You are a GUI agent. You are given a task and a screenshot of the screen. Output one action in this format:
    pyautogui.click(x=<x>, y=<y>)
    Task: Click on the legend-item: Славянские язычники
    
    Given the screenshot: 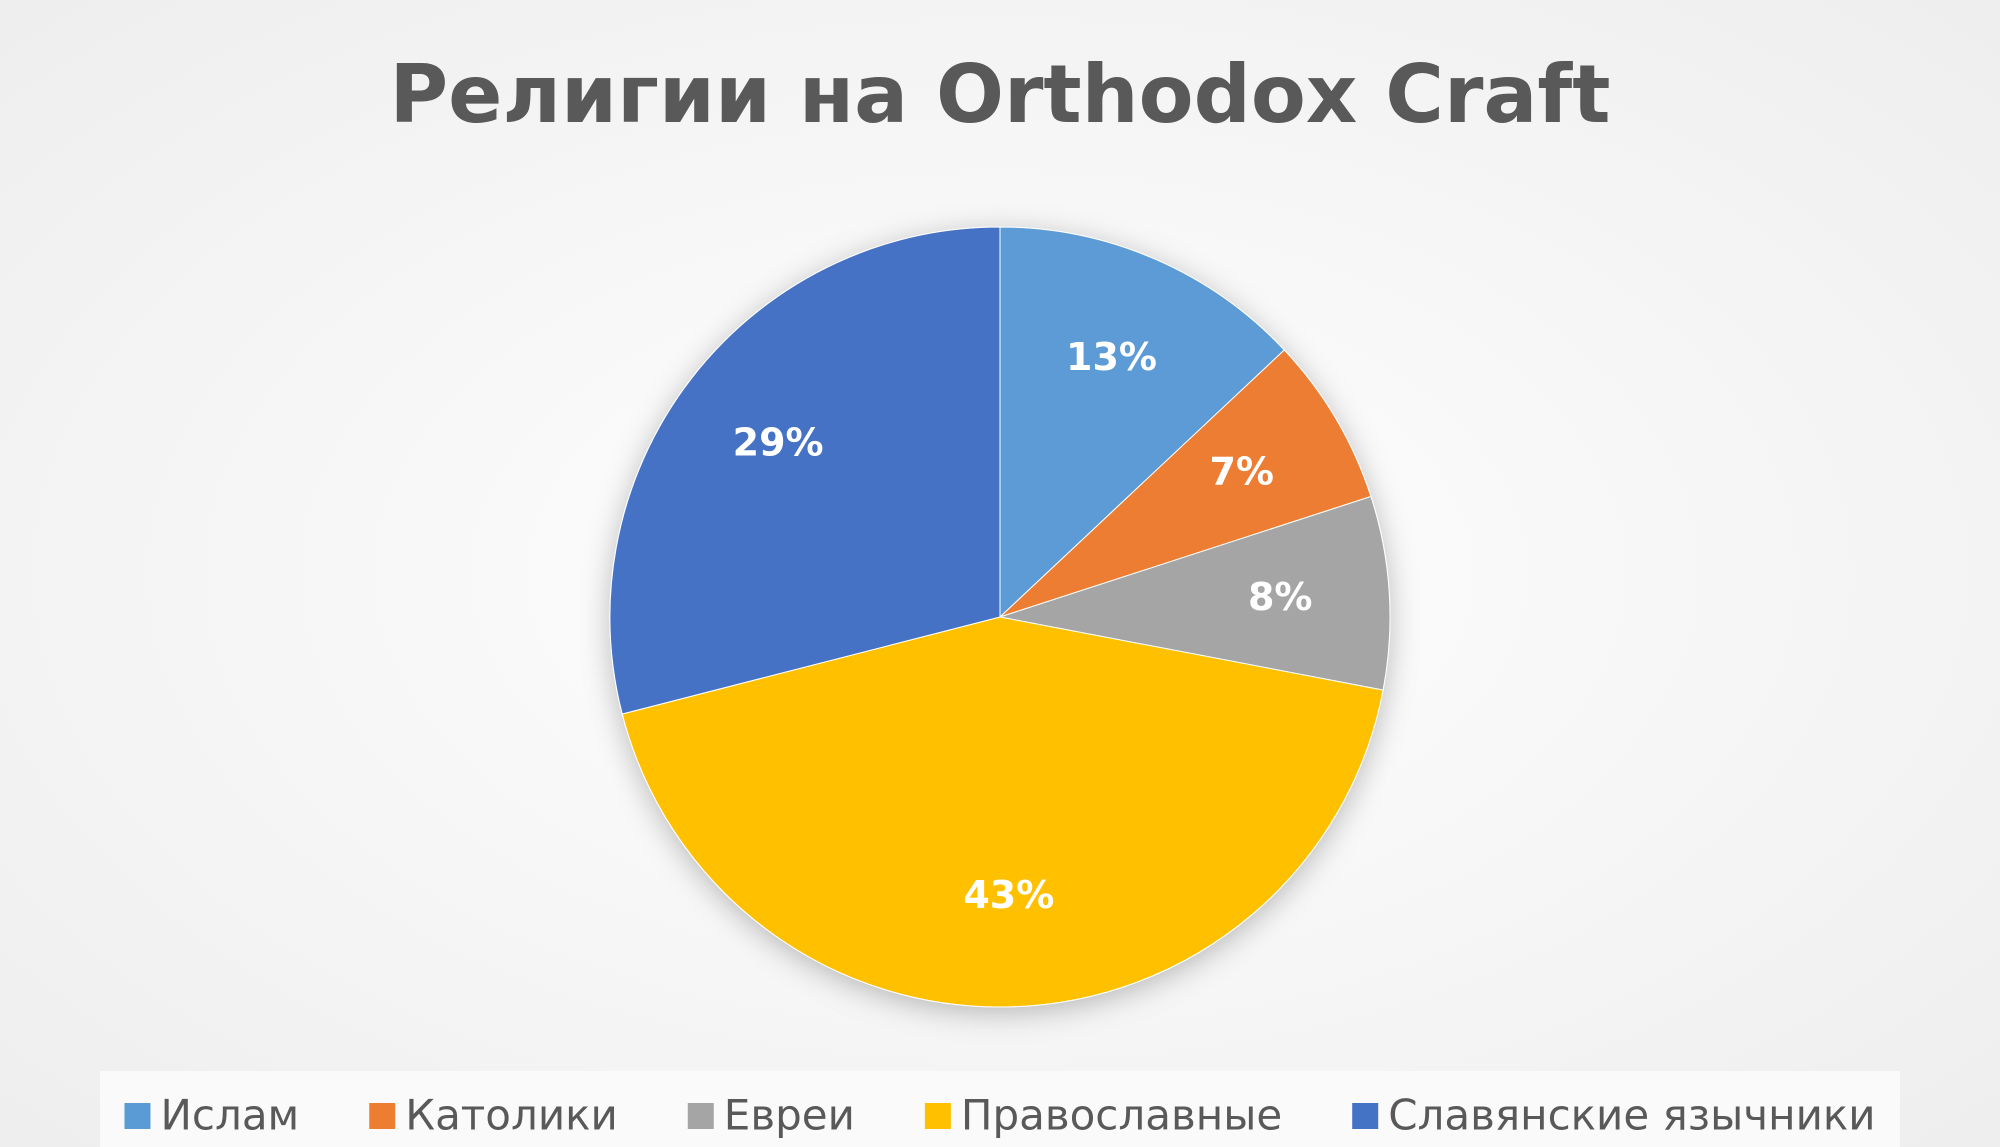 What is the action you would take?
    pyautogui.click(x=1614, y=1115)
    